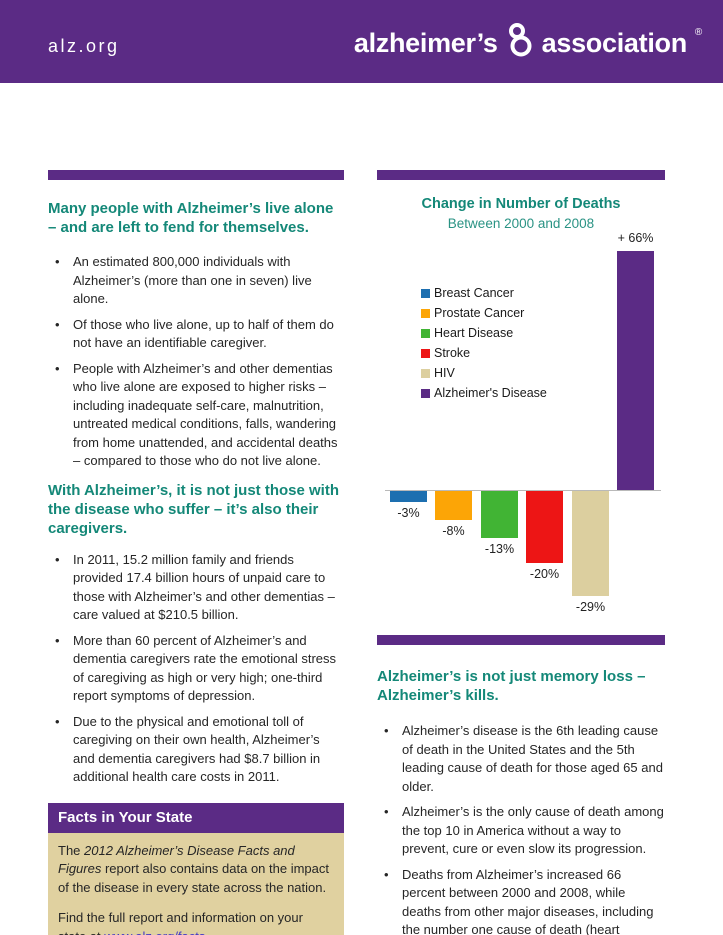  I want to click on bar-value-label: -13%, so click(499, 549).